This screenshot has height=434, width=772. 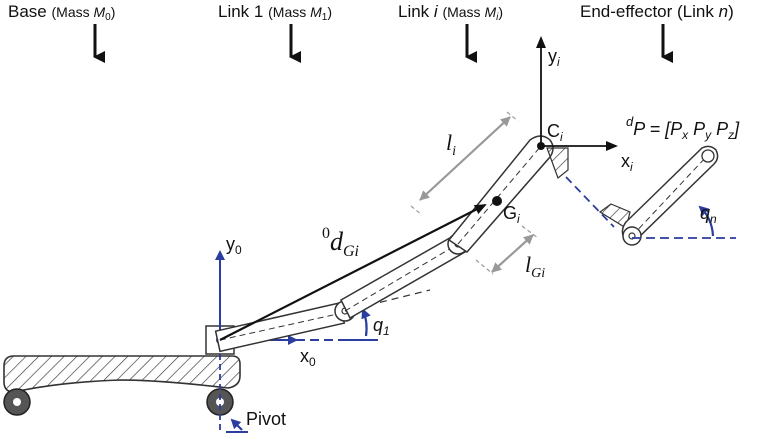 What do you see at coordinates (657, 32) in the screenshot?
I see `header-end-effector: End-effector (Link n)` at bounding box center [657, 32].